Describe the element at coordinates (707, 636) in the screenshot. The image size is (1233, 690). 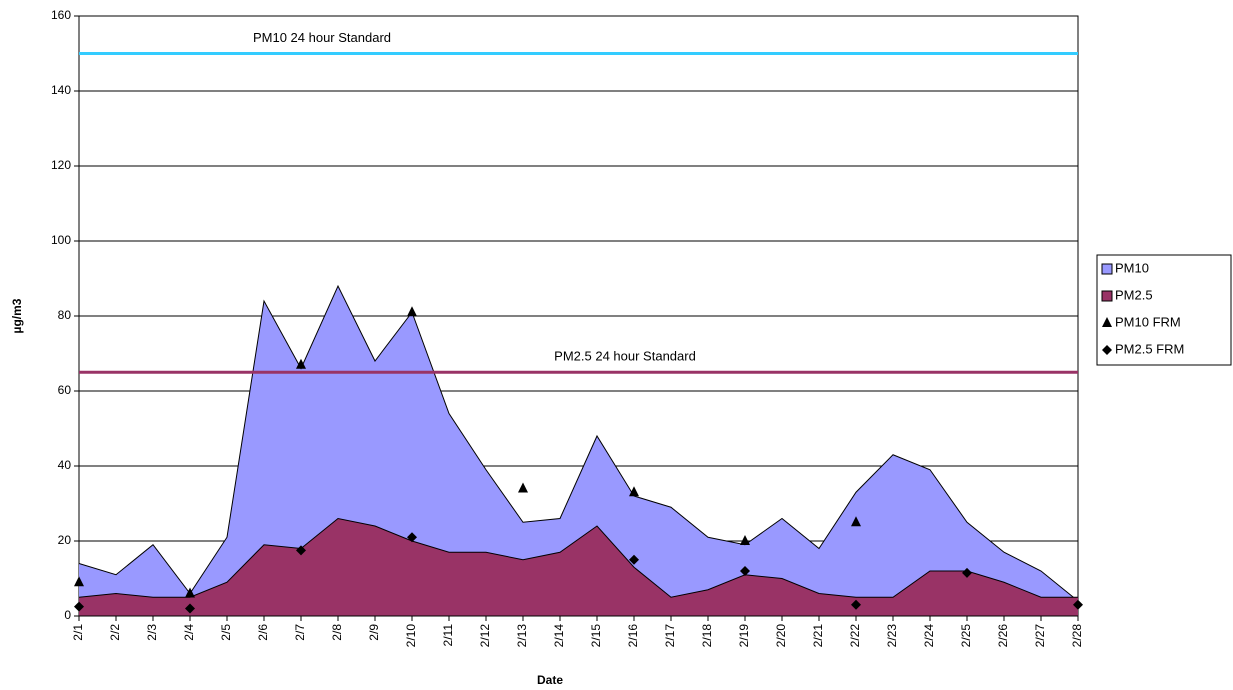
I see `x-tick-label: 2/18` at that location.